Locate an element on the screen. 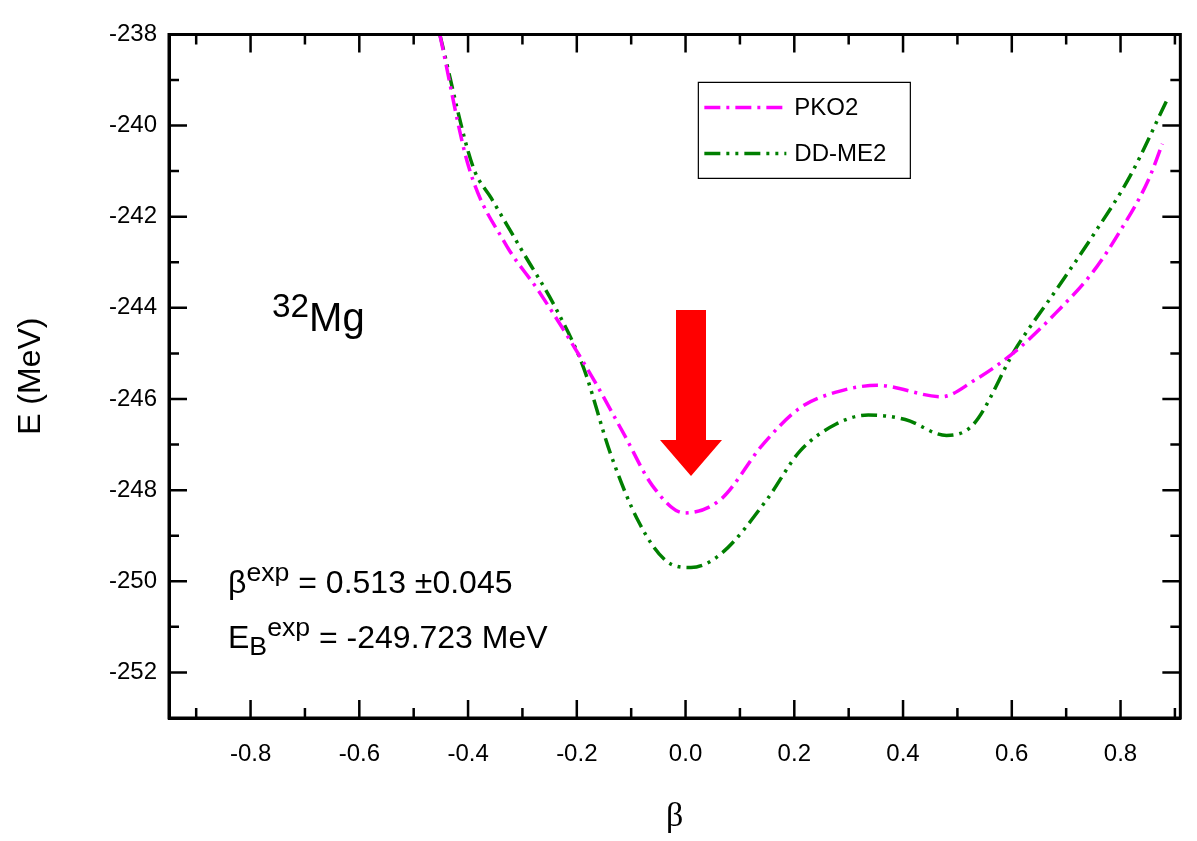 The height and width of the screenshot is (841, 1197). annotation: $^{32}$Mg is located at coordinates (318, 314).